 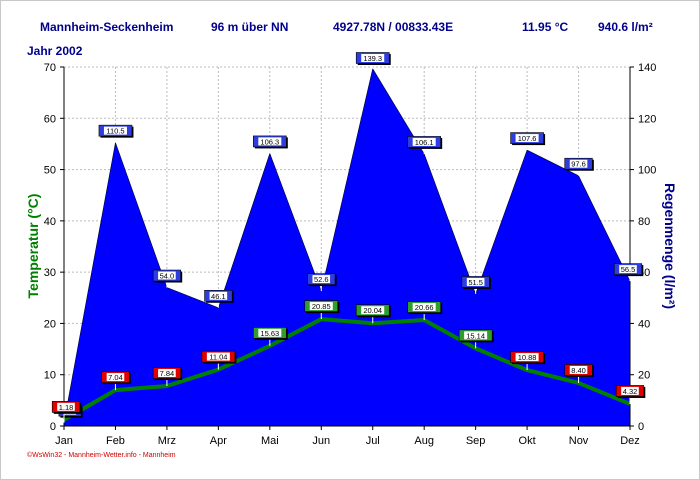 I want to click on rain-value-label: 54.0, so click(x=167, y=276).